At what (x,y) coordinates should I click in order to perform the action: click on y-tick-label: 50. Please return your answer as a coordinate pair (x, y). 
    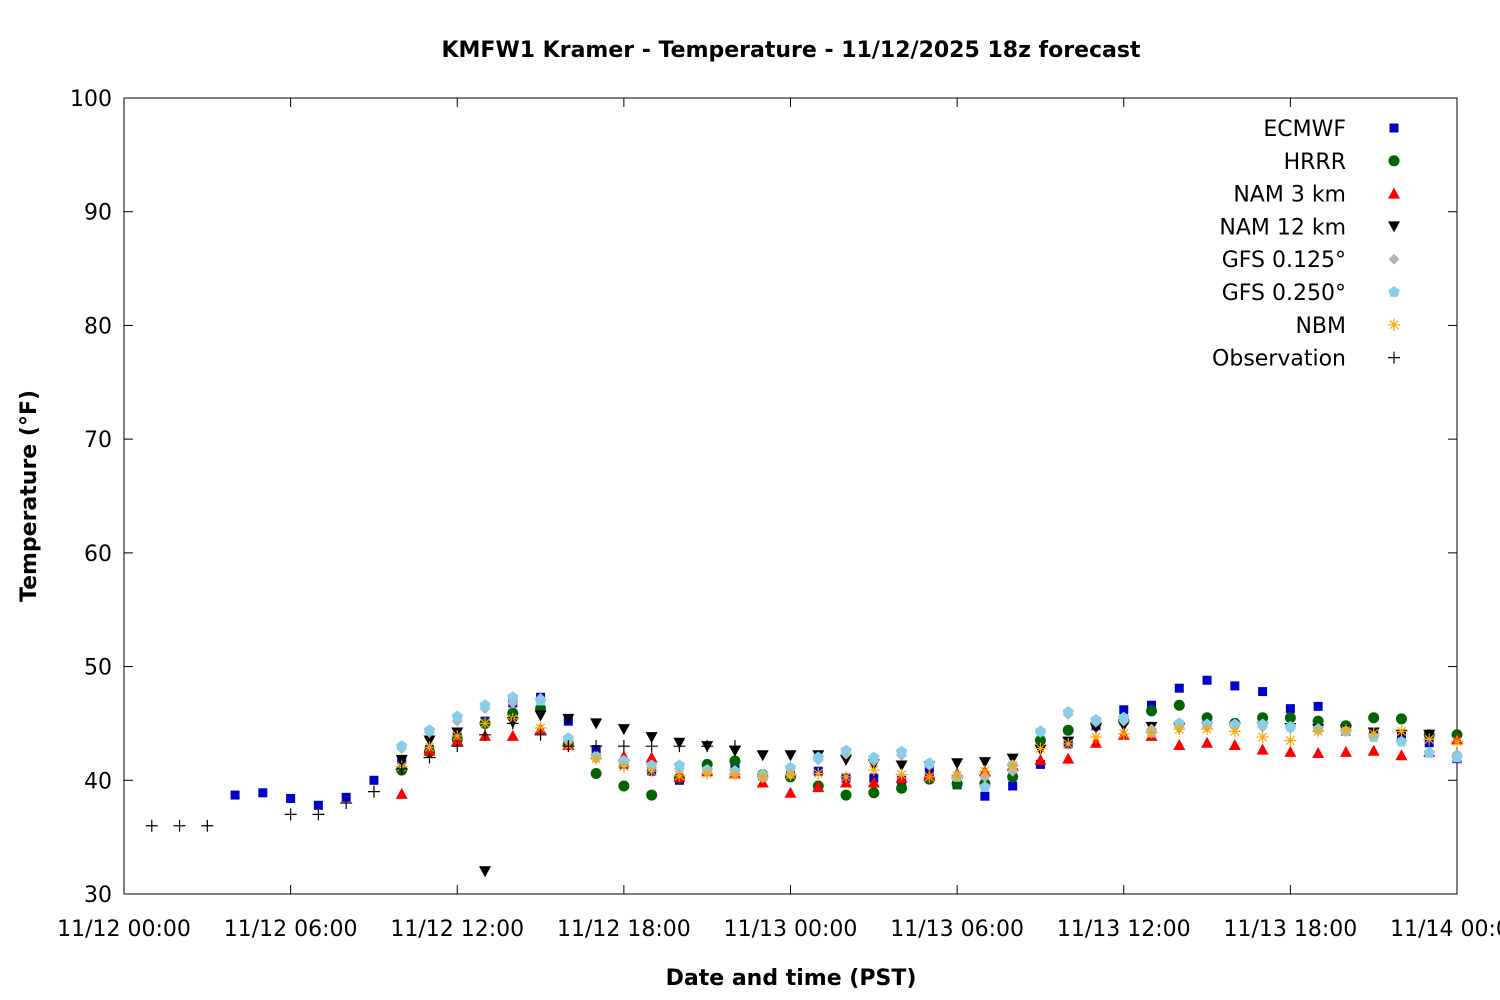
    Looking at the image, I should click on (98, 668).